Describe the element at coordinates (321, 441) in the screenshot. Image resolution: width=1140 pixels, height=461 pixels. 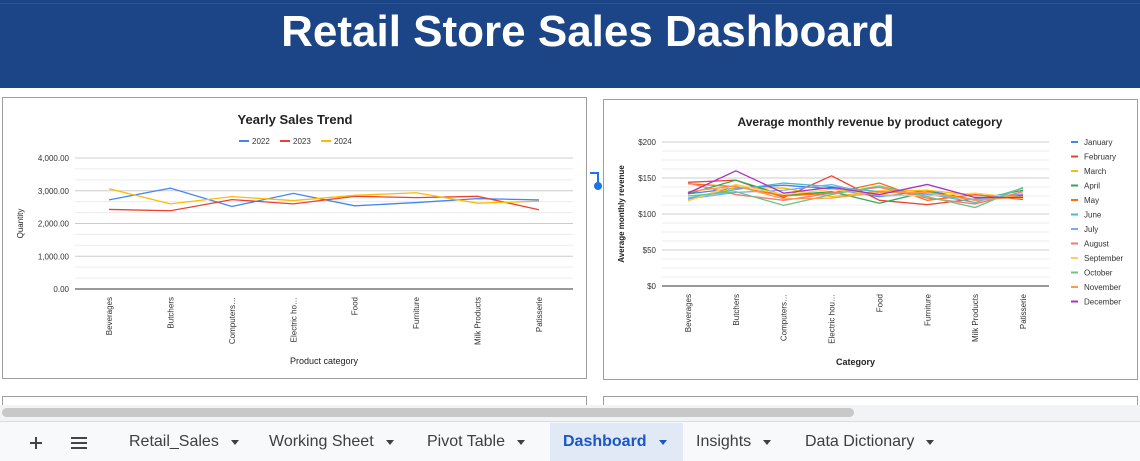
I see `tab-label: Working Sheet` at that location.